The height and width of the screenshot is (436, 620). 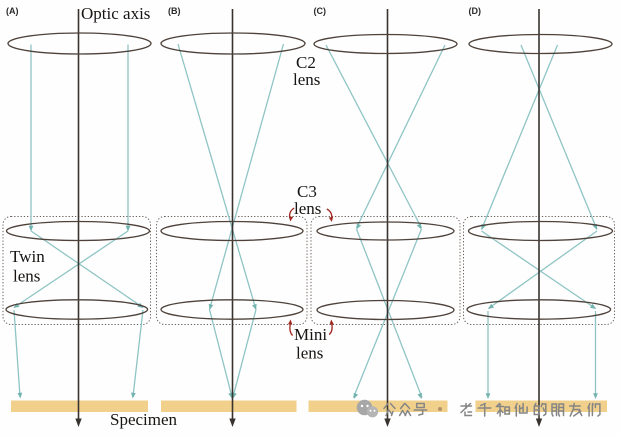 What do you see at coordinates (475, 11) in the screenshot?
I see `svg-text: (D)` at bounding box center [475, 11].